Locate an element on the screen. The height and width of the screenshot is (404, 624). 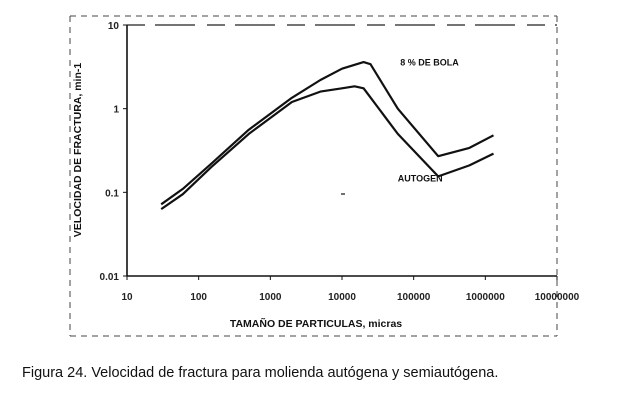
annotation-bola: 8 % DE BOLA is located at coordinates (429, 62).